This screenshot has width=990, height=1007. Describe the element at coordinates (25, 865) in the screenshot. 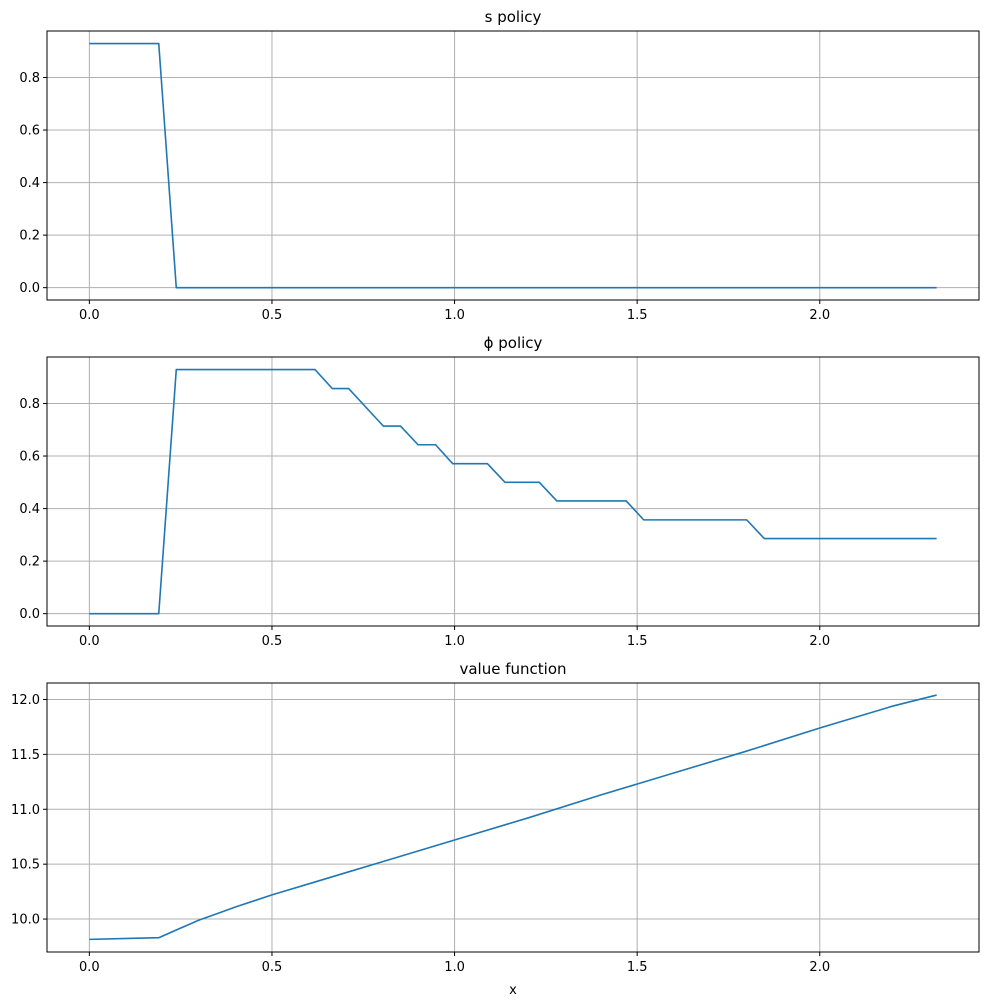

I see `y-tick-label: 10.5` at that location.